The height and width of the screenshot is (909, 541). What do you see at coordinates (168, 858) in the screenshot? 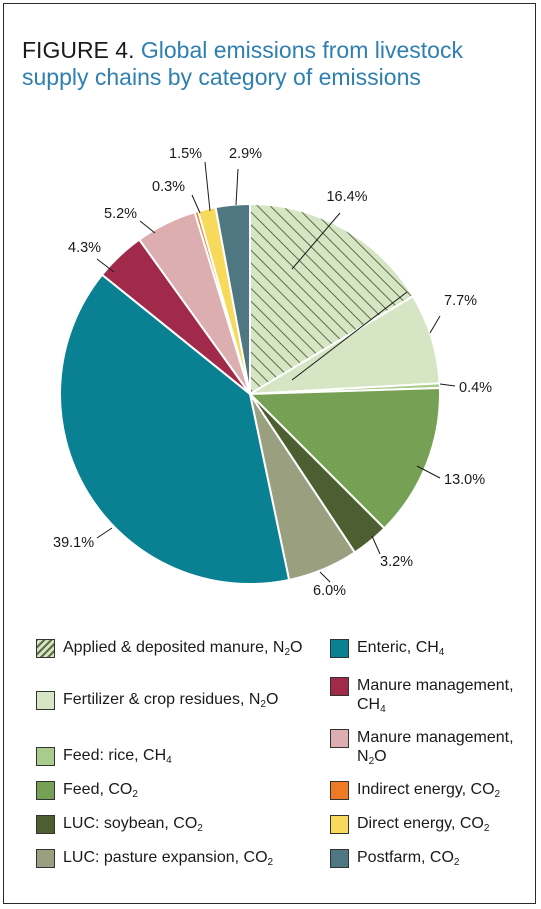
I see `legend-label: LUC: pasture expansion, CO2` at bounding box center [168, 858].